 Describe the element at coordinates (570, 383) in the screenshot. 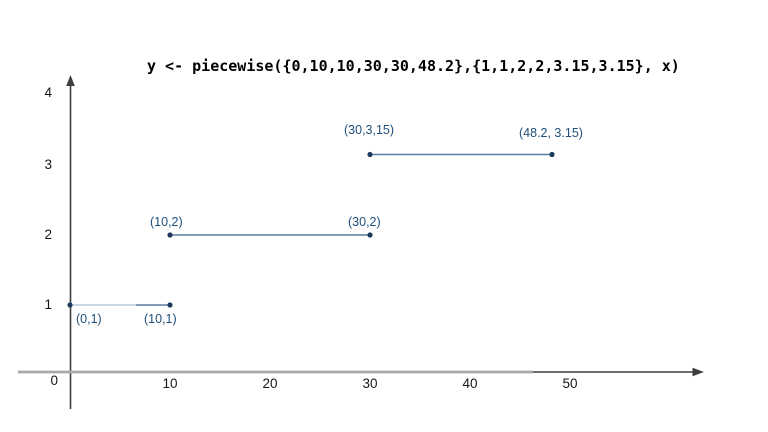

I see `x-tick-label-50: 50` at that location.